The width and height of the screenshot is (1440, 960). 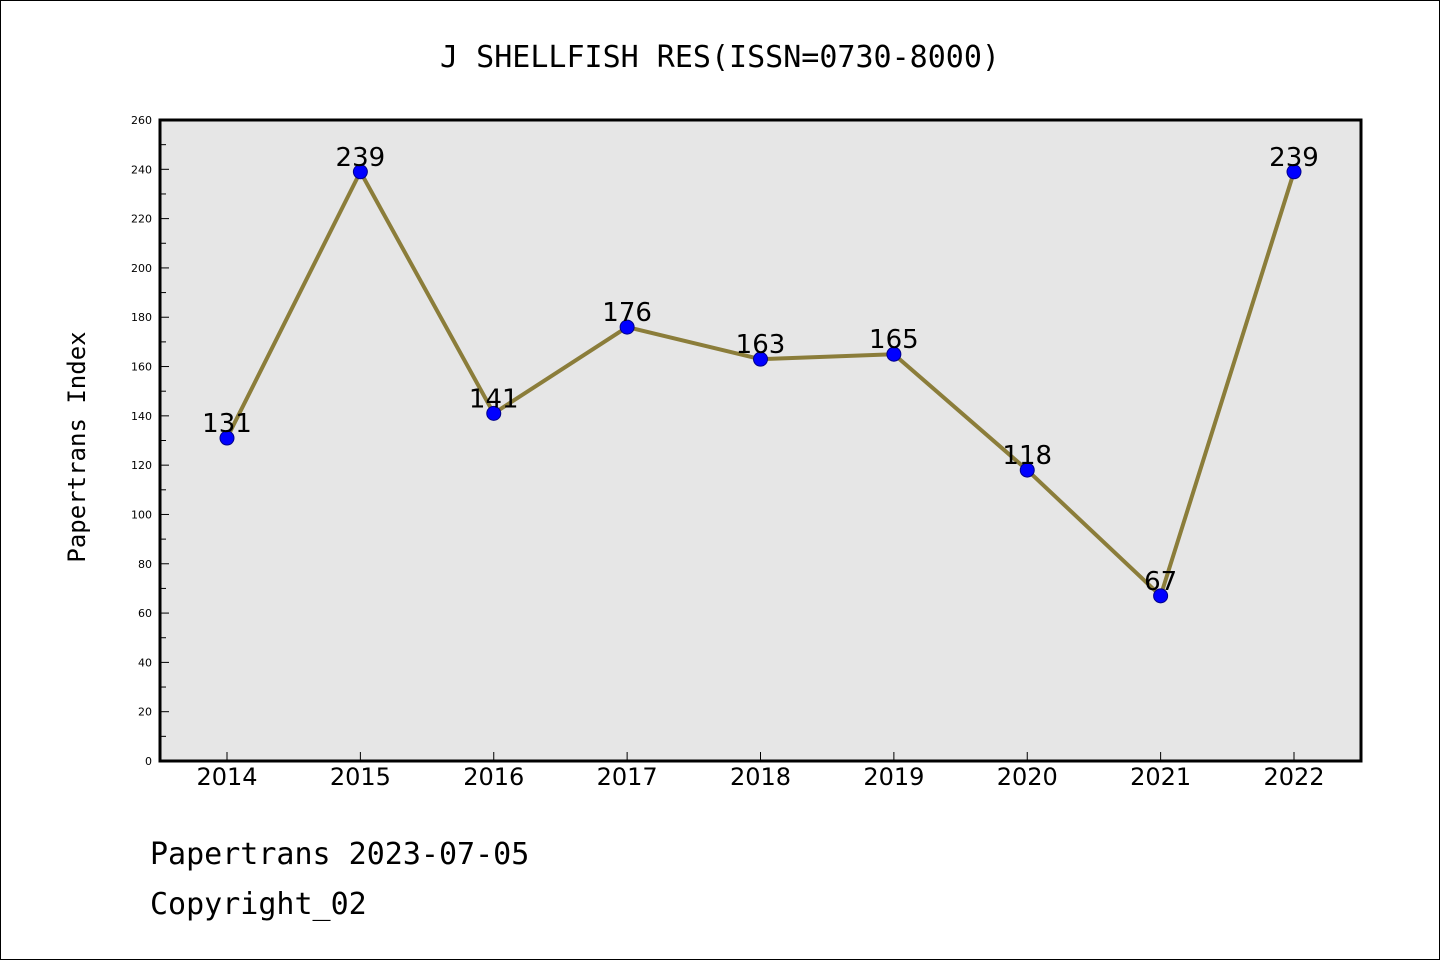 I want to click on y-tick-label: 200, so click(x=141, y=268).